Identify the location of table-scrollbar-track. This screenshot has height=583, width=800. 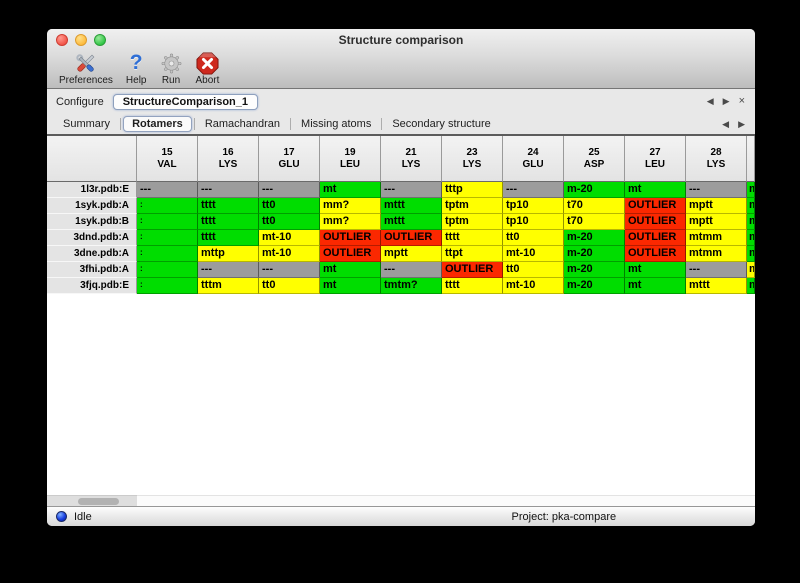
(446, 500).